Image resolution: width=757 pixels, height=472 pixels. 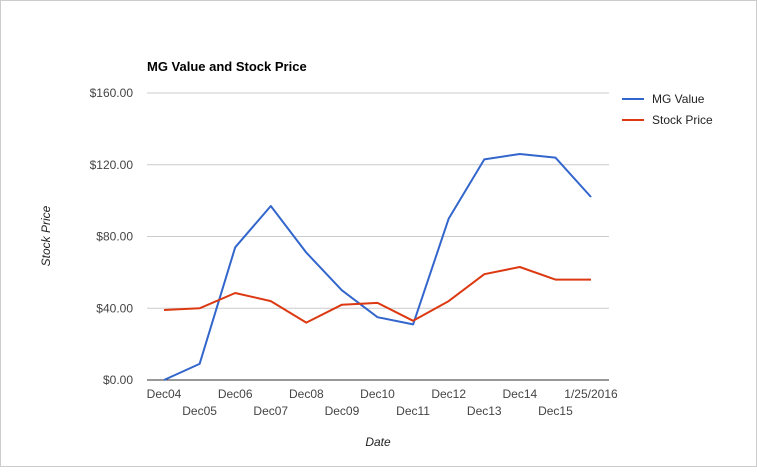 I want to click on series-line, so click(x=377, y=295).